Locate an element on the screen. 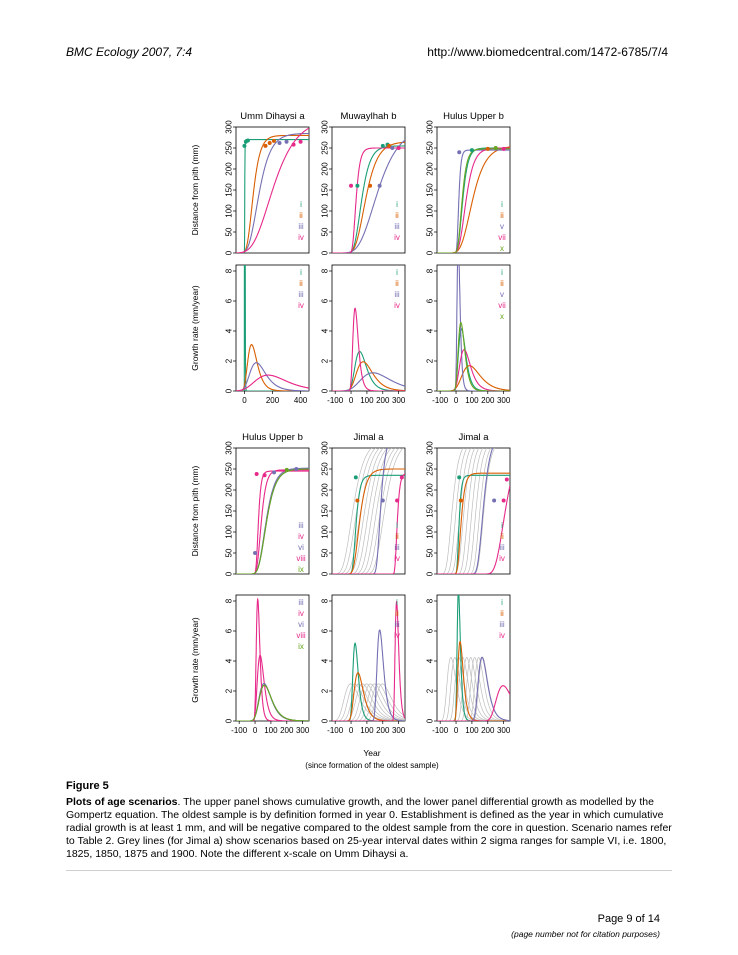 This screenshot has width=738, height=955. panel-title: Hulus Upper b is located at coordinates (473, 116).